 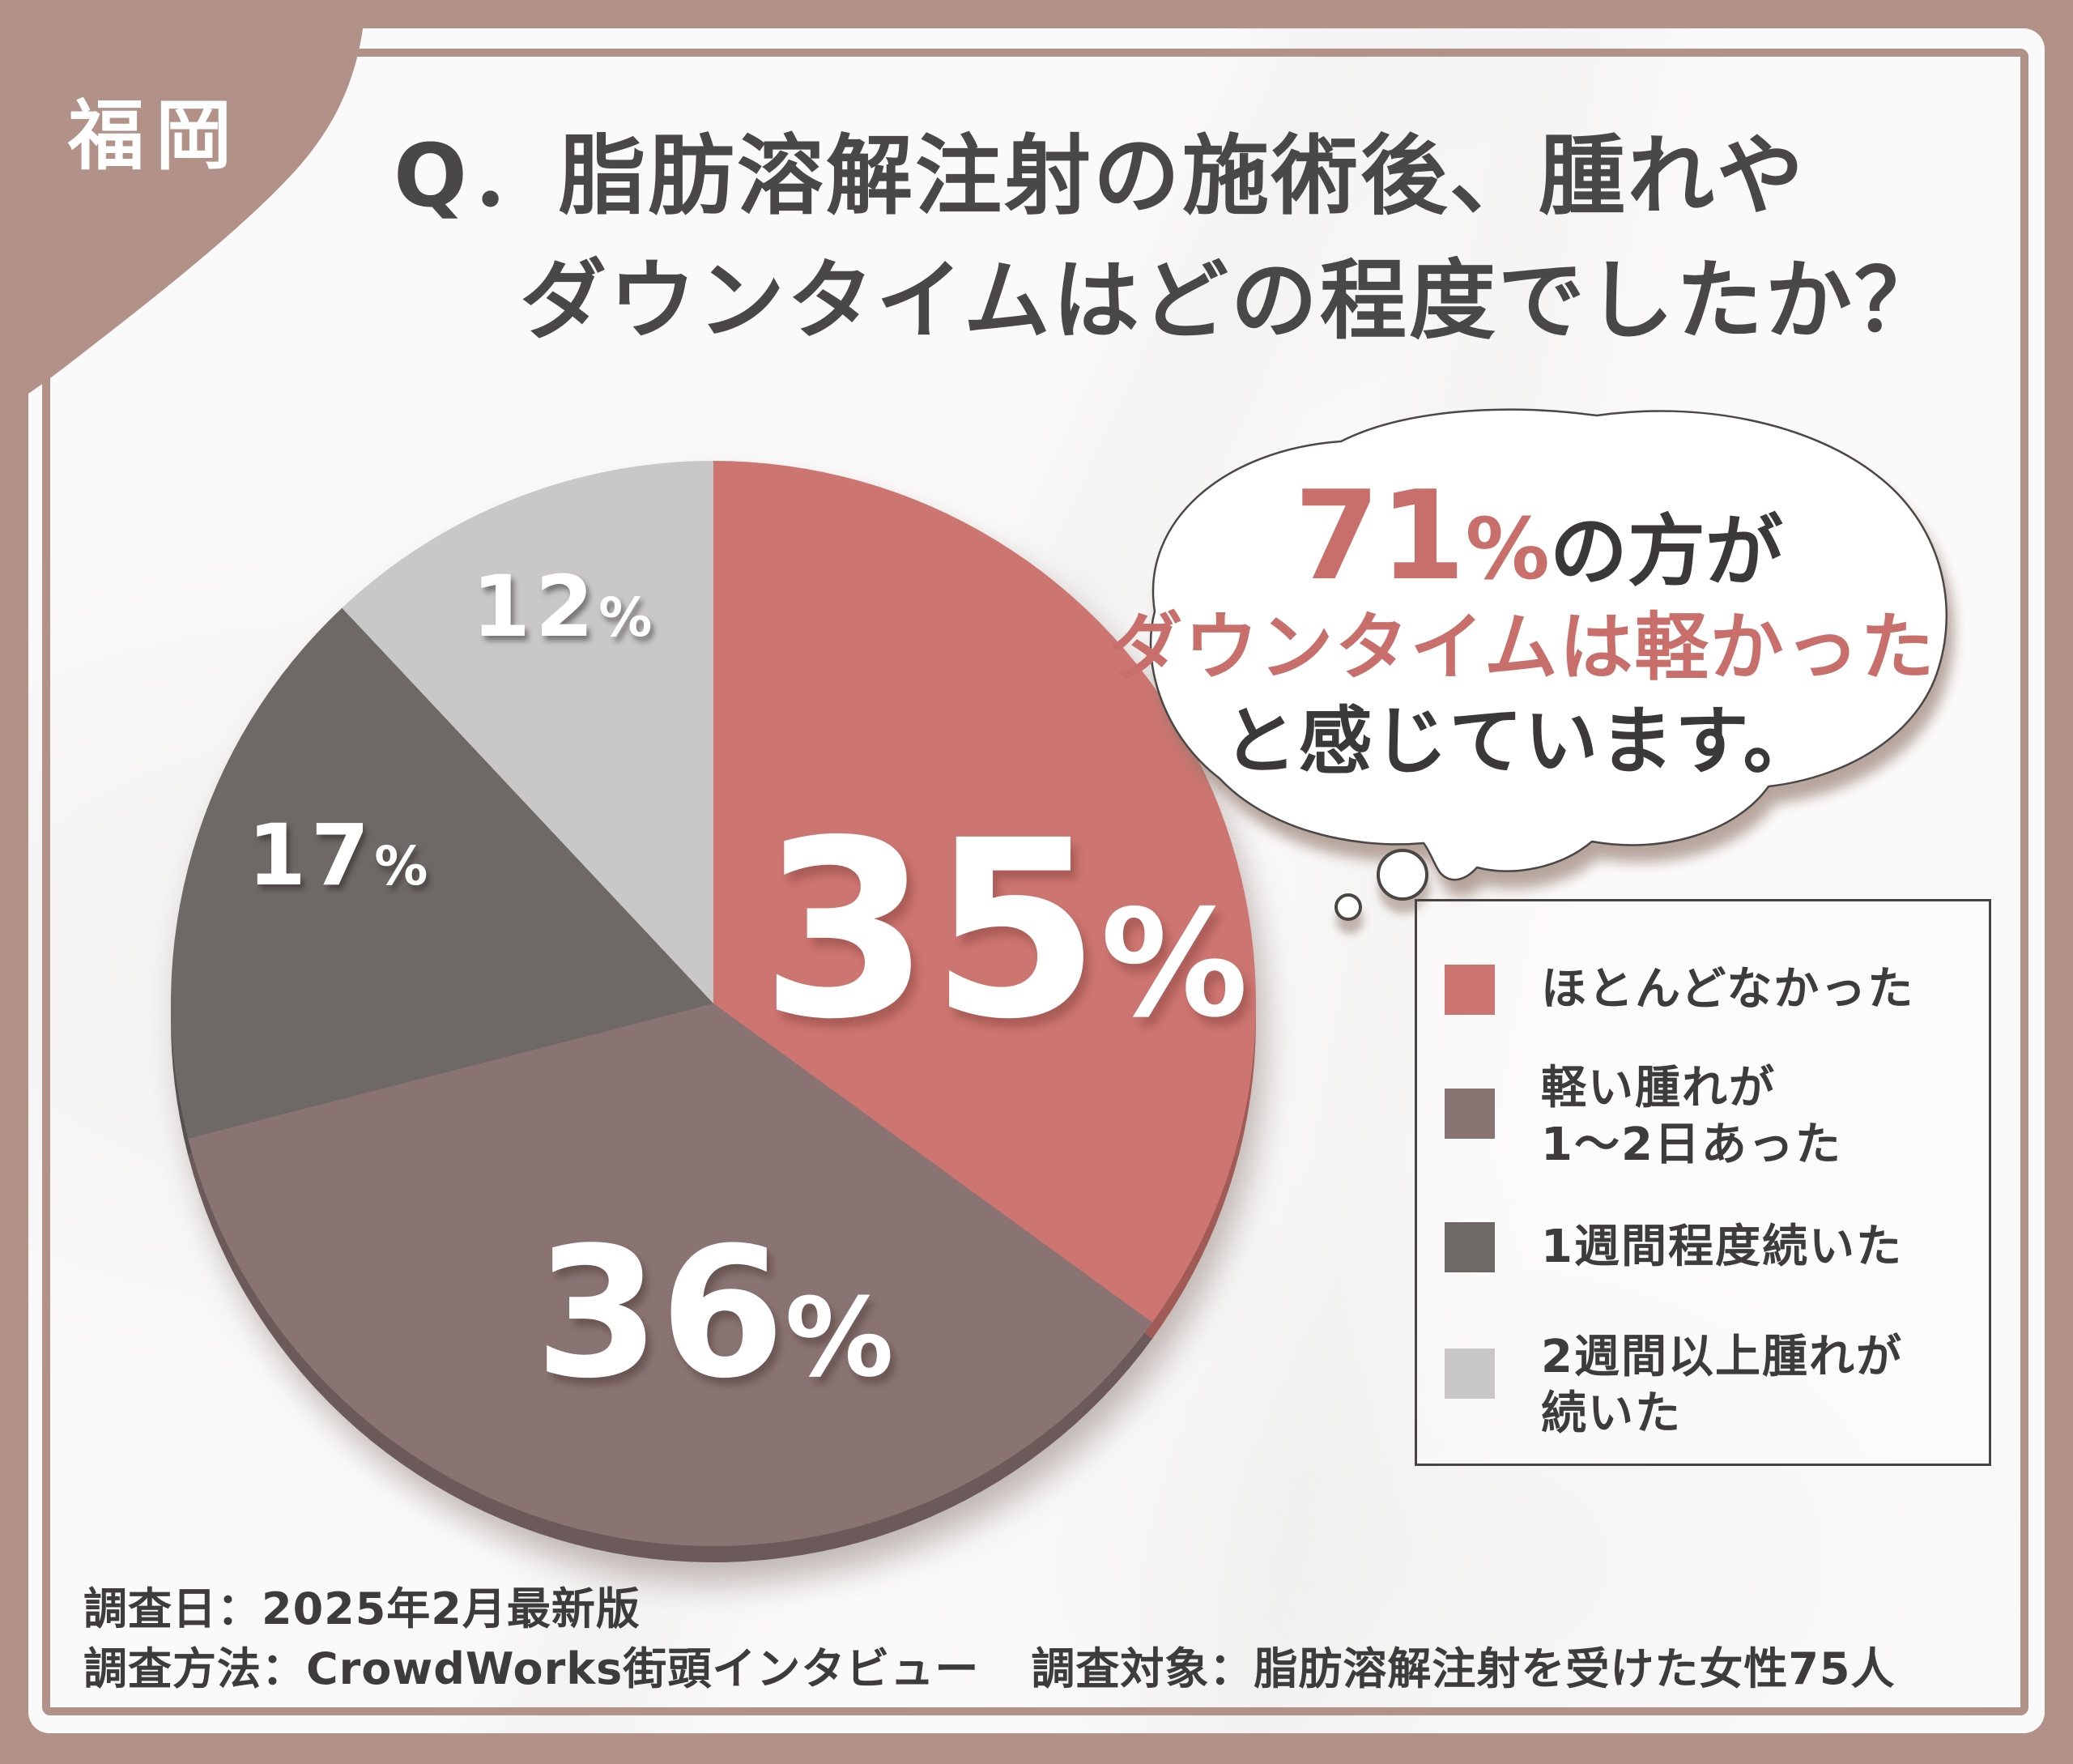 I want to click on bubble-stat-suffix: の方が, so click(x=1666, y=551).